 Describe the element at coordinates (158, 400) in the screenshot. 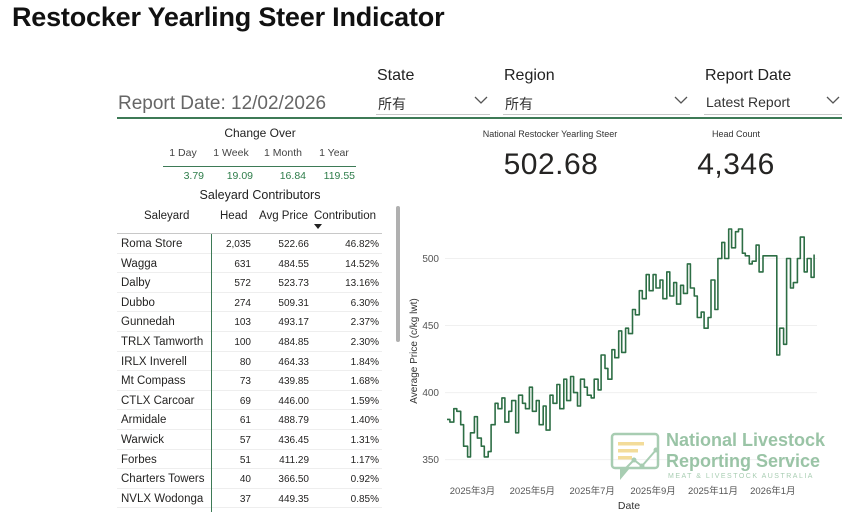

I see `saleyard-name-cell: CTLX Carcoar` at that location.